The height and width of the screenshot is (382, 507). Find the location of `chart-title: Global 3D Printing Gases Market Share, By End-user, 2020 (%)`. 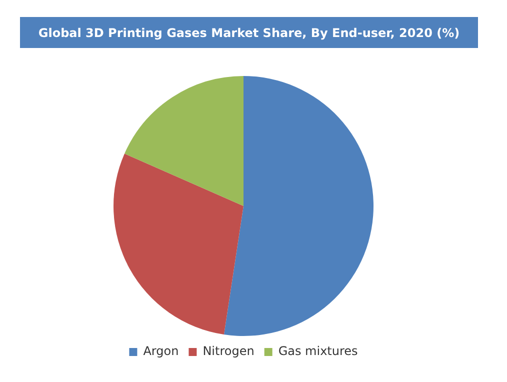

chart-title: Global 3D Printing Gases Market Share, By End-user, 2020 (%) is located at coordinates (249, 32).